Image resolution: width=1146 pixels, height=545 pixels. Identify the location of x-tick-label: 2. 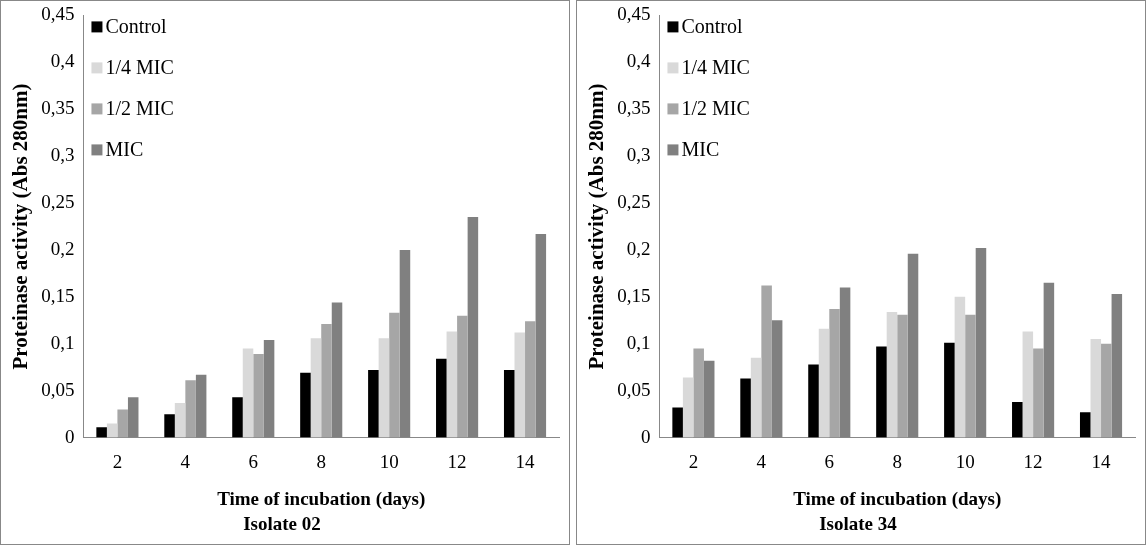
(693, 461).